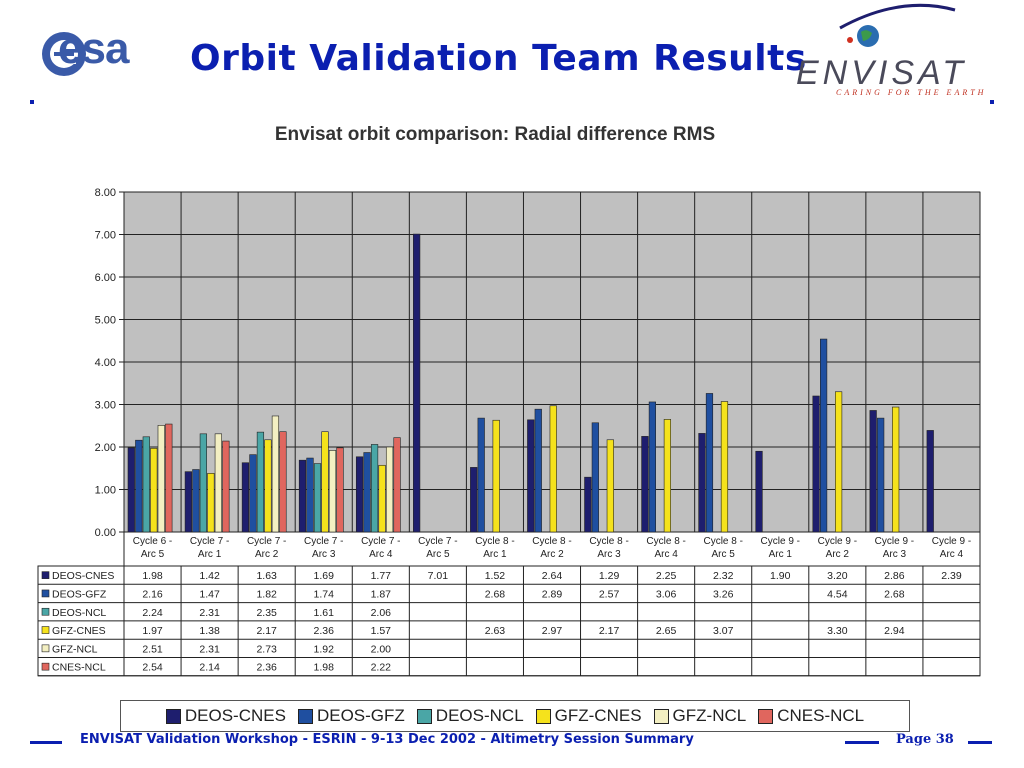 The height and width of the screenshot is (768, 1024). I want to click on x-tick-label: Arc 5, so click(153, 554).